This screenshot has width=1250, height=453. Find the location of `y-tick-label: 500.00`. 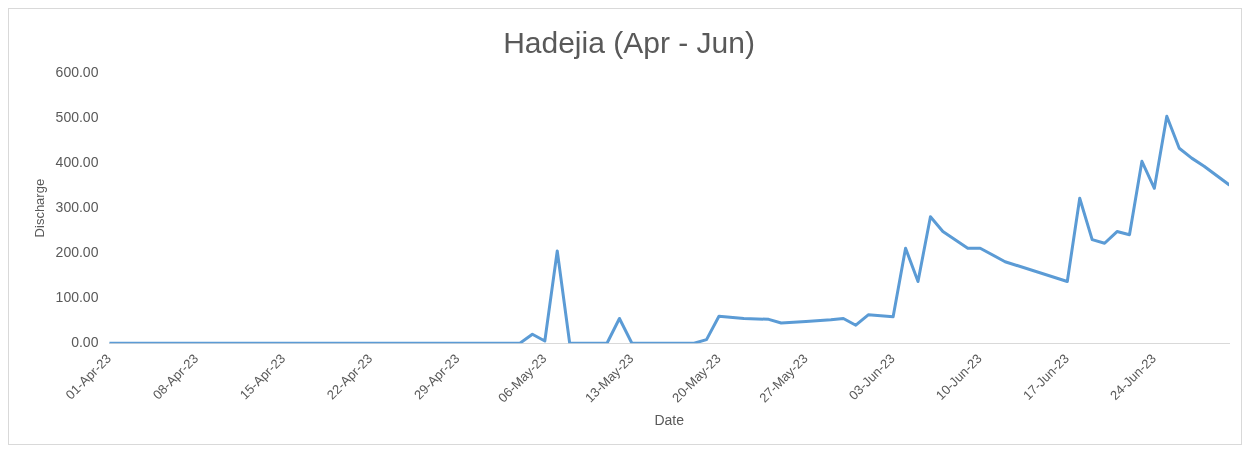

y-tick-label: 500.00 is located at coordinates (77, 116).